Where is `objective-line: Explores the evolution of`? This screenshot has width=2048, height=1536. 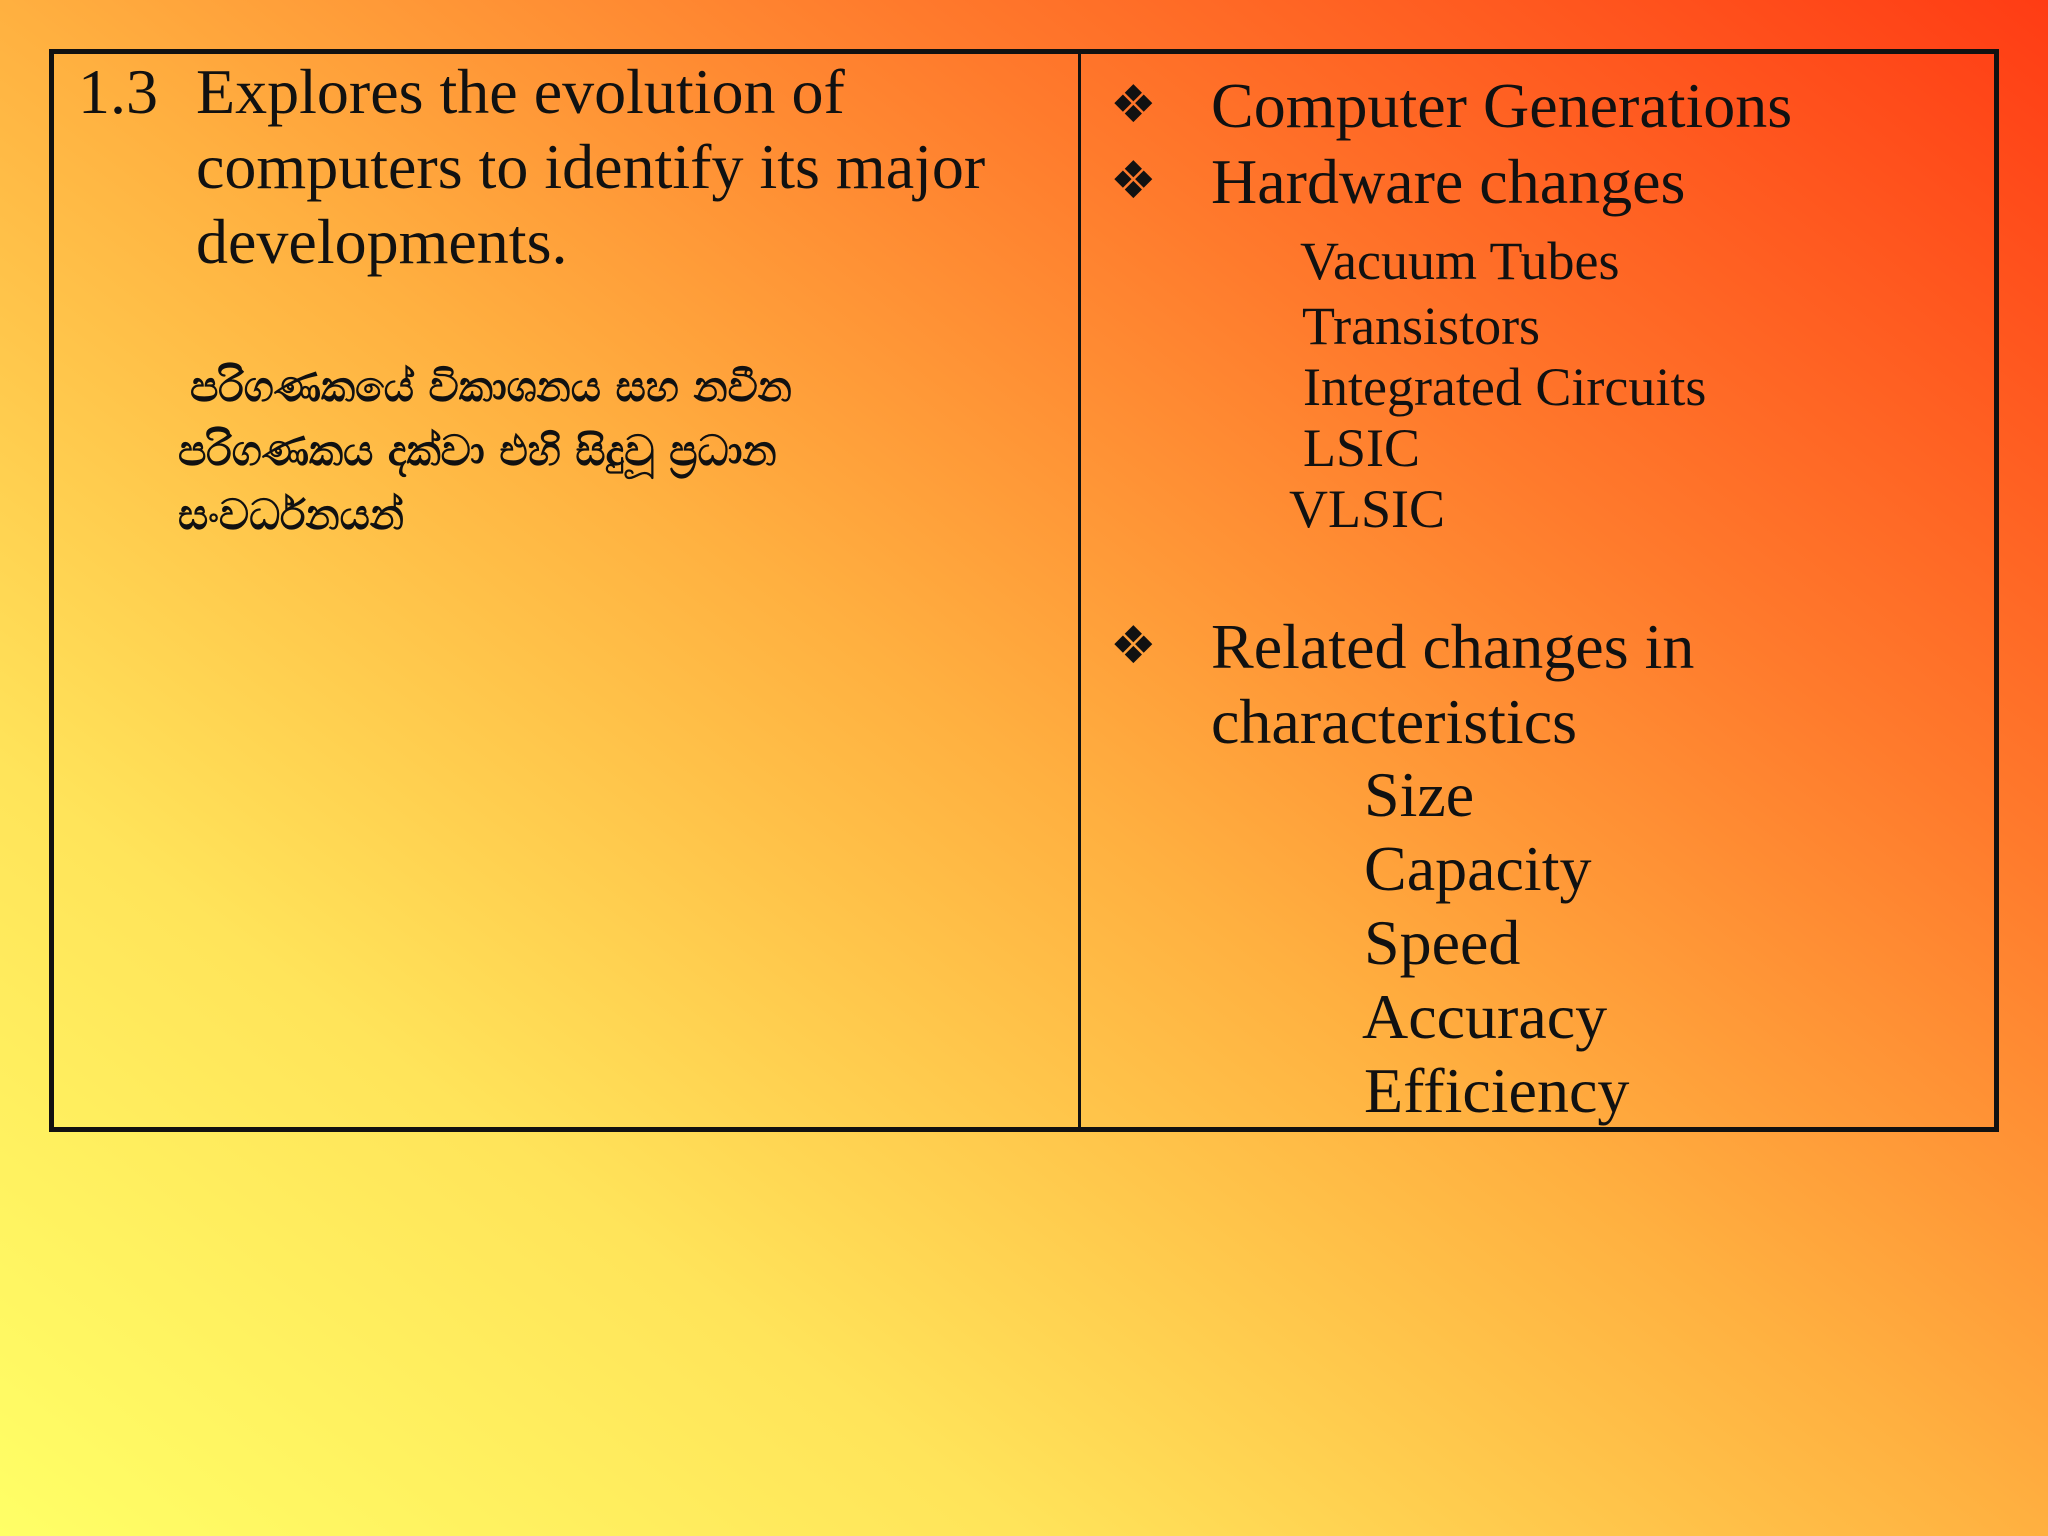
objective-line: Explores the evolution of is located at coordinates (520, 91).